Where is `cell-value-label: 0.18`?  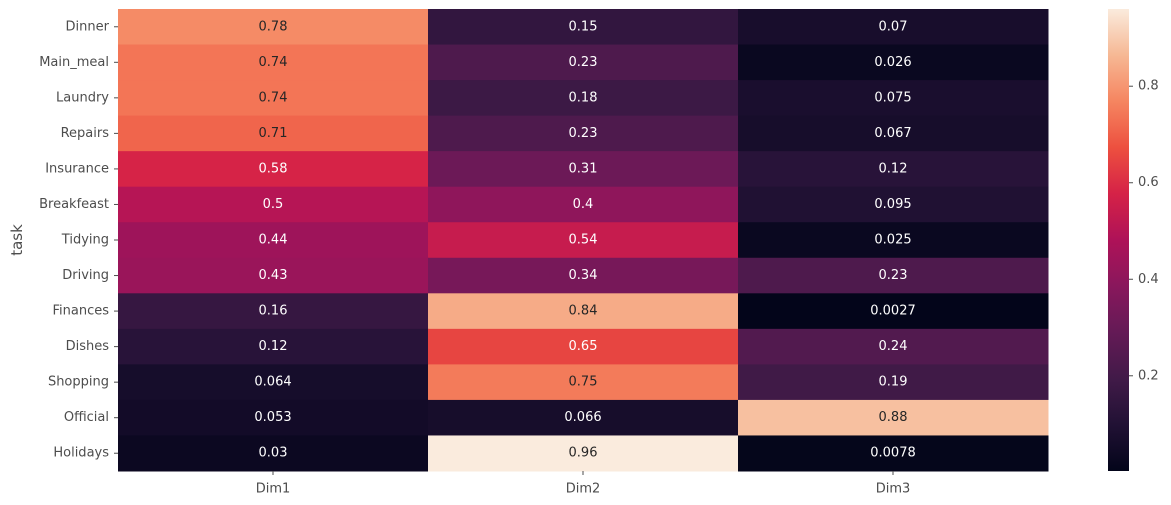
cell-value-label: 0.18 is located at coordinates (583, 97).